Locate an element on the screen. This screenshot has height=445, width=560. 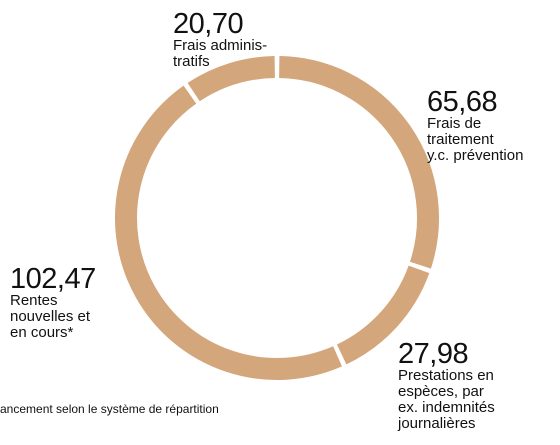
value-label: 27,98 is located at coordinates (433, 354).